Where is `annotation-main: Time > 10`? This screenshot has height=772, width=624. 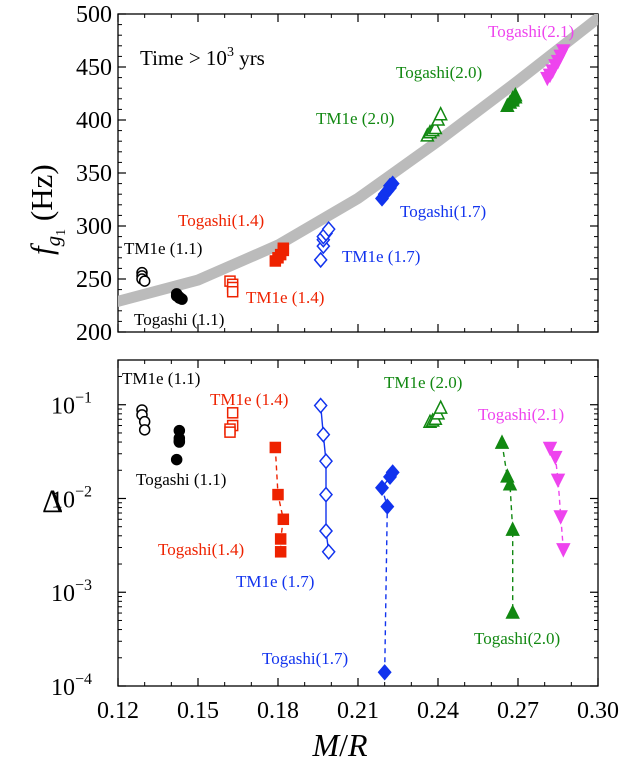 annotation-main: Time > 10 is located at coordinates (183, 58).